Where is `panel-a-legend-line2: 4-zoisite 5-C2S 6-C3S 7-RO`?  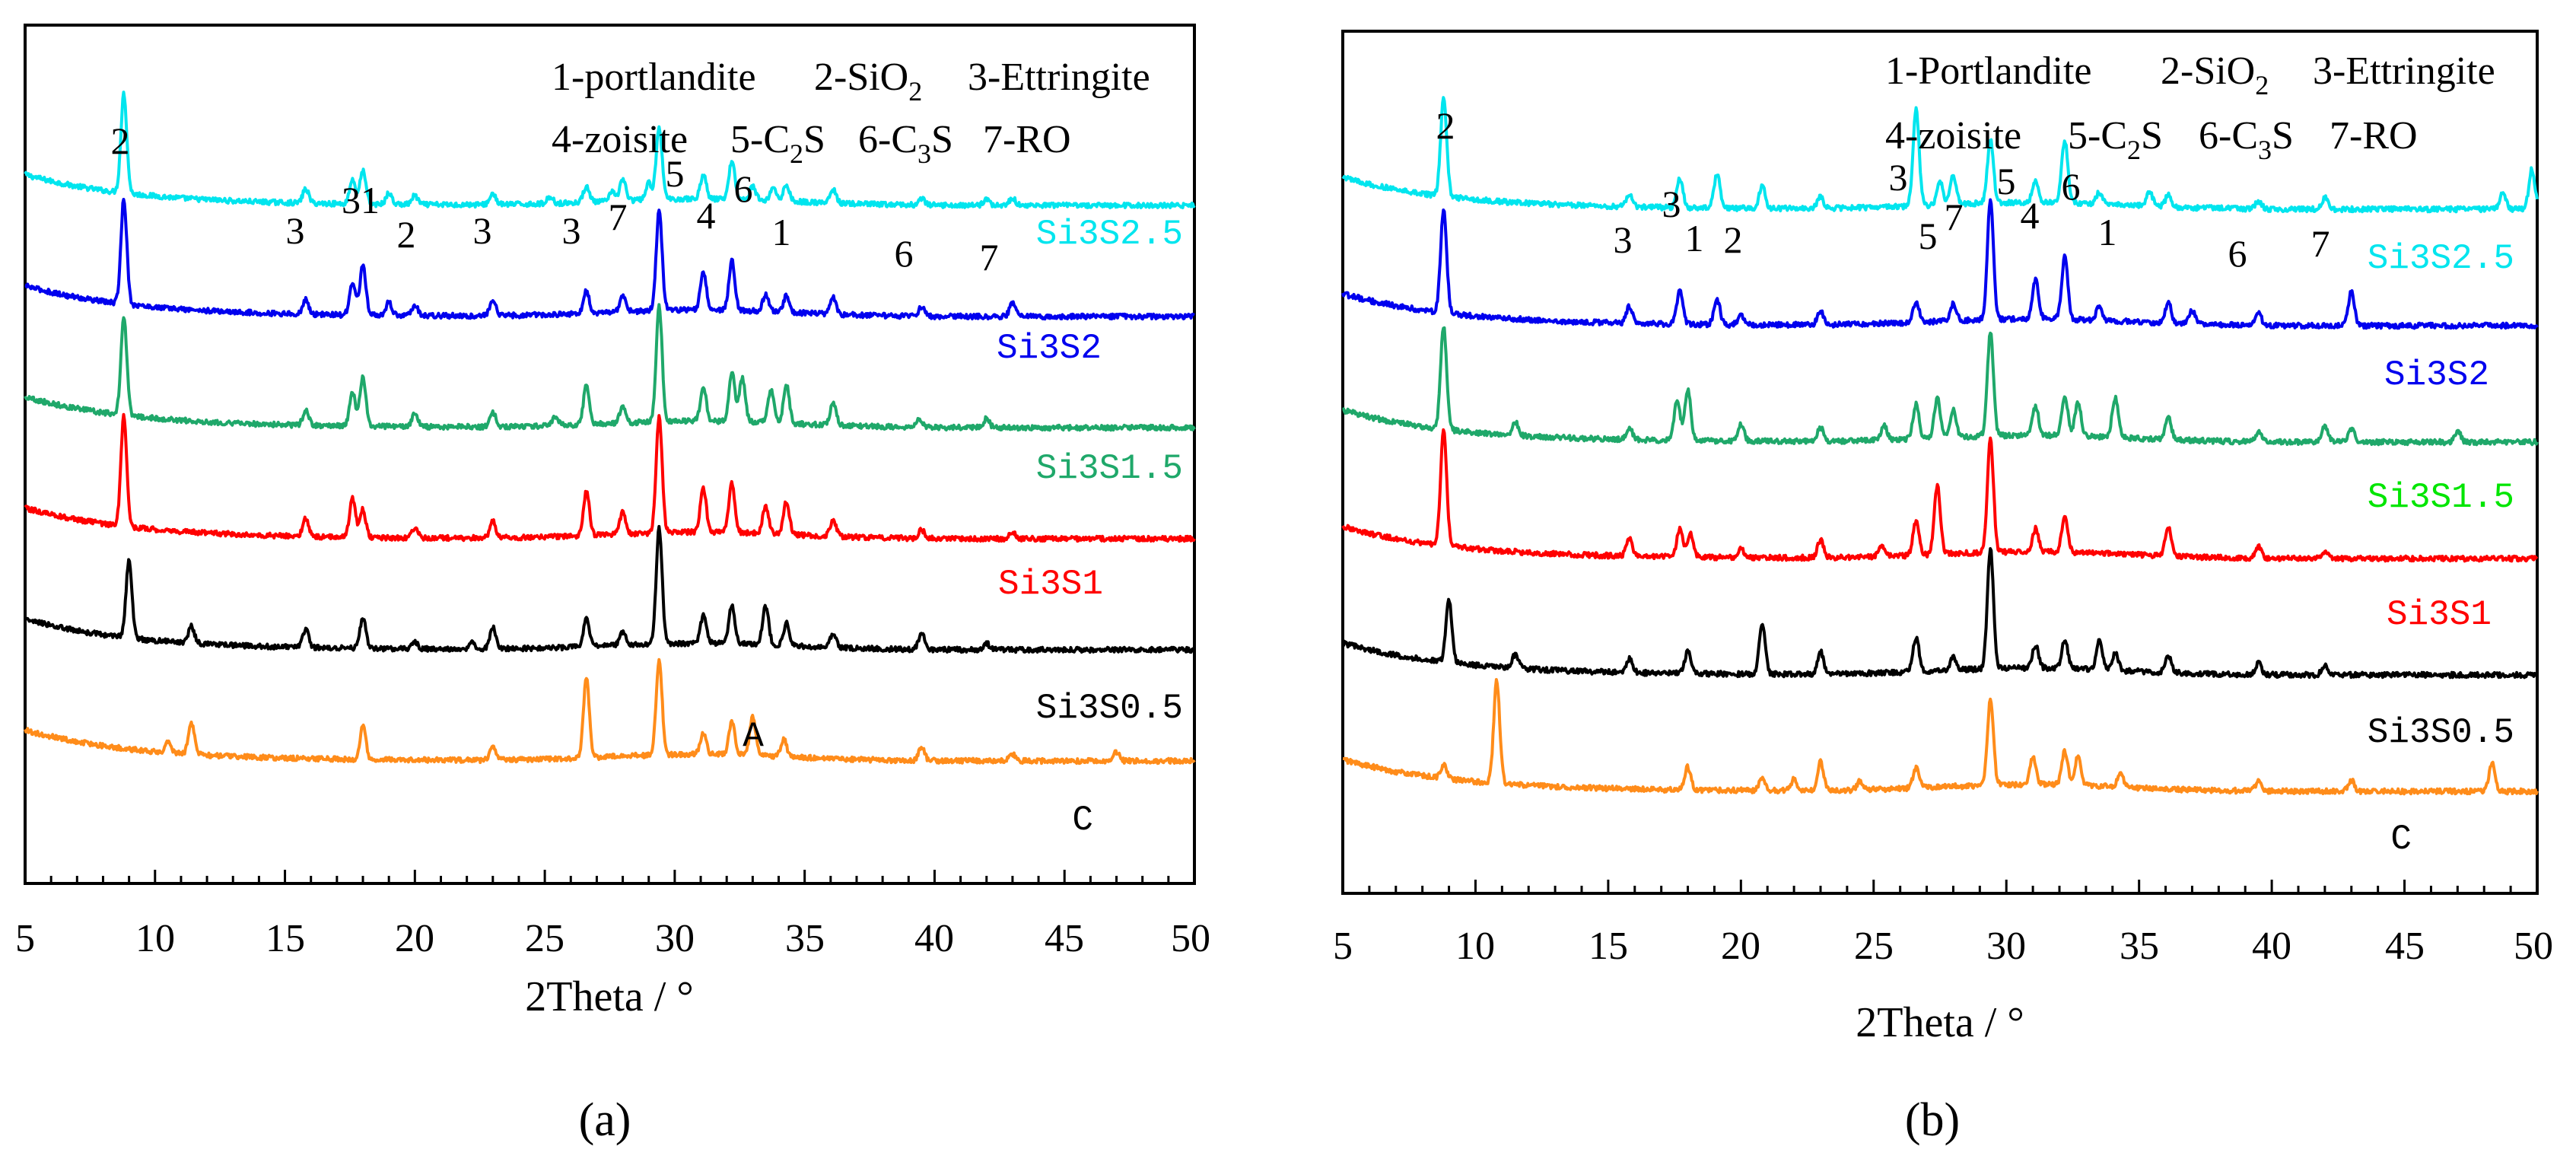
panel-a-legend-line2: 4-zoisite 5-C2S 6-C3S 7-RO is located at coordinates (812, 143).